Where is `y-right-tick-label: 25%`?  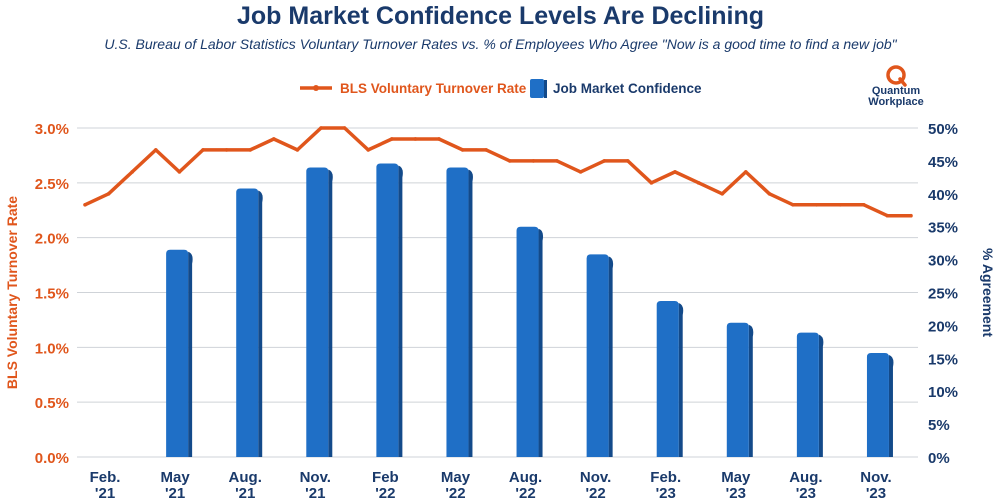
y-right-tick-label: 25% is located at coordinates (943, 294).